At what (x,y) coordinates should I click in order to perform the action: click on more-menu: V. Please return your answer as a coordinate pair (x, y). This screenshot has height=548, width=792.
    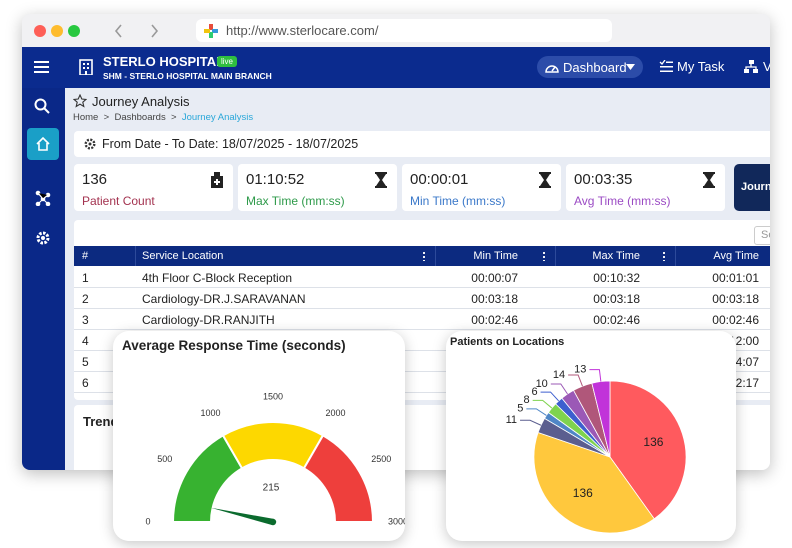
    Looking at the image, I should click on (766, 66).